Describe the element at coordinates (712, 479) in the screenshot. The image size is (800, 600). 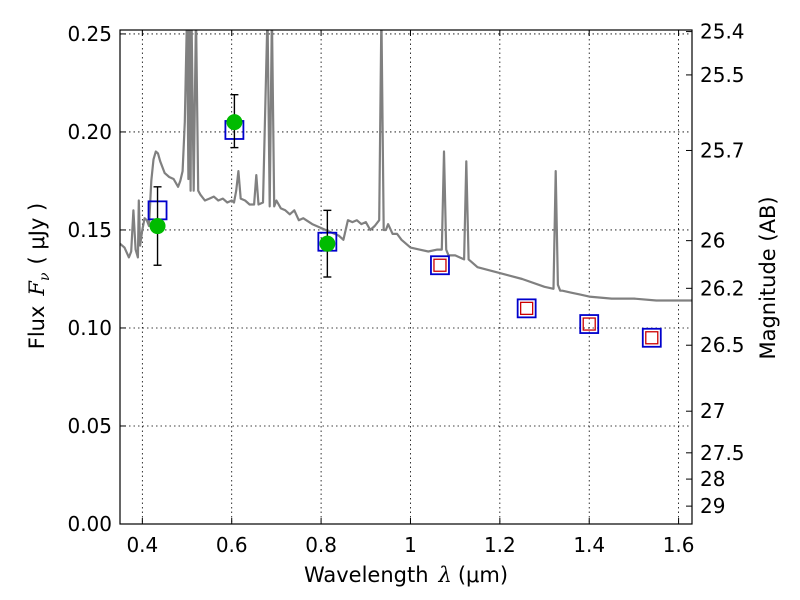
I see `y2-tick-label: 28` at that location.